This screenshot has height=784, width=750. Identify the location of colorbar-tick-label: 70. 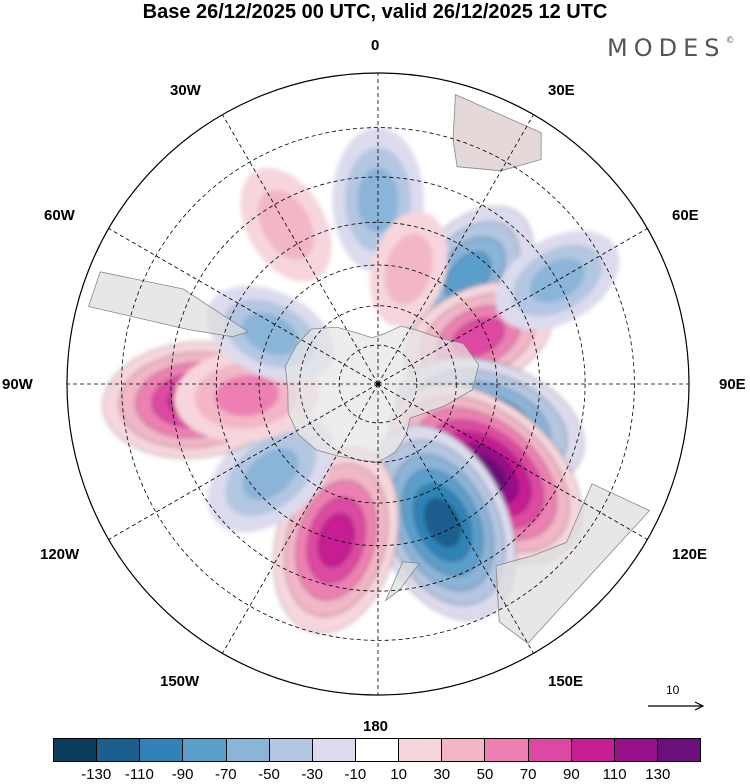
(528, 774).